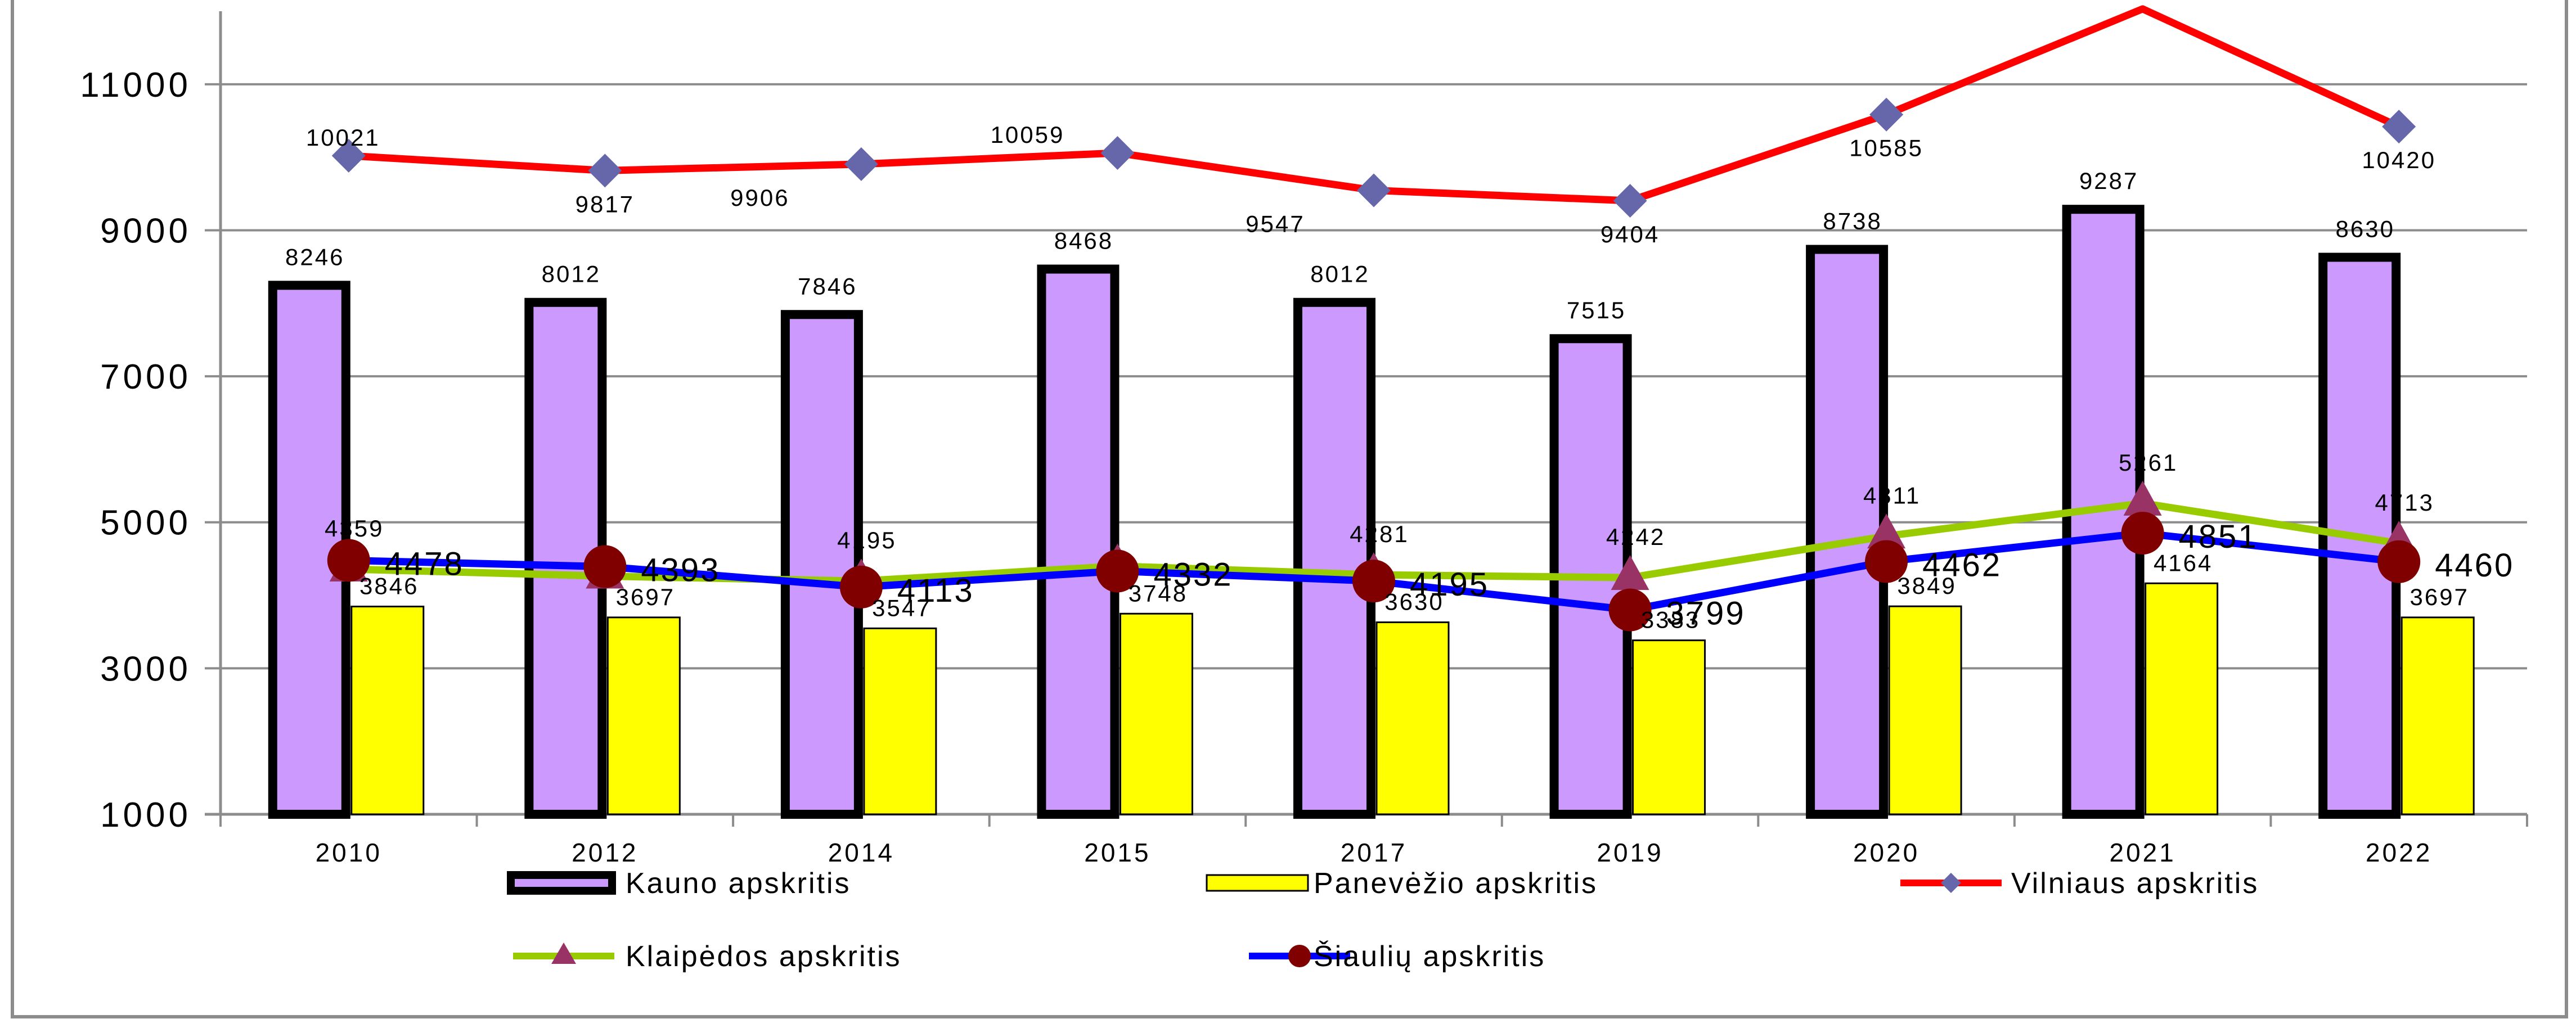 The image size is (2576, 1019). Describe the element at coordinates (2183, 563) in the screenshot. I see `data-label-panevezio: 4164` at that location.